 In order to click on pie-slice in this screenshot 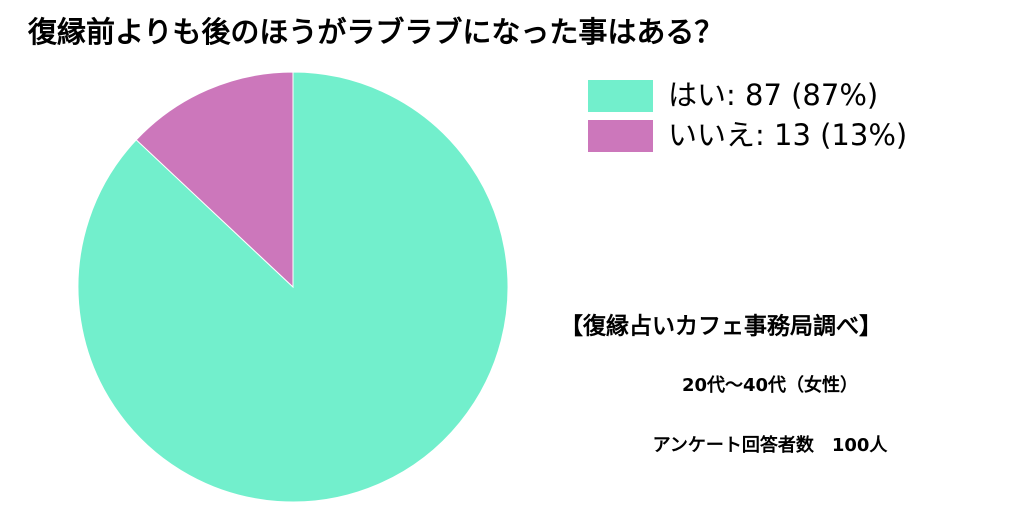, I will do `click(214, 180)`.